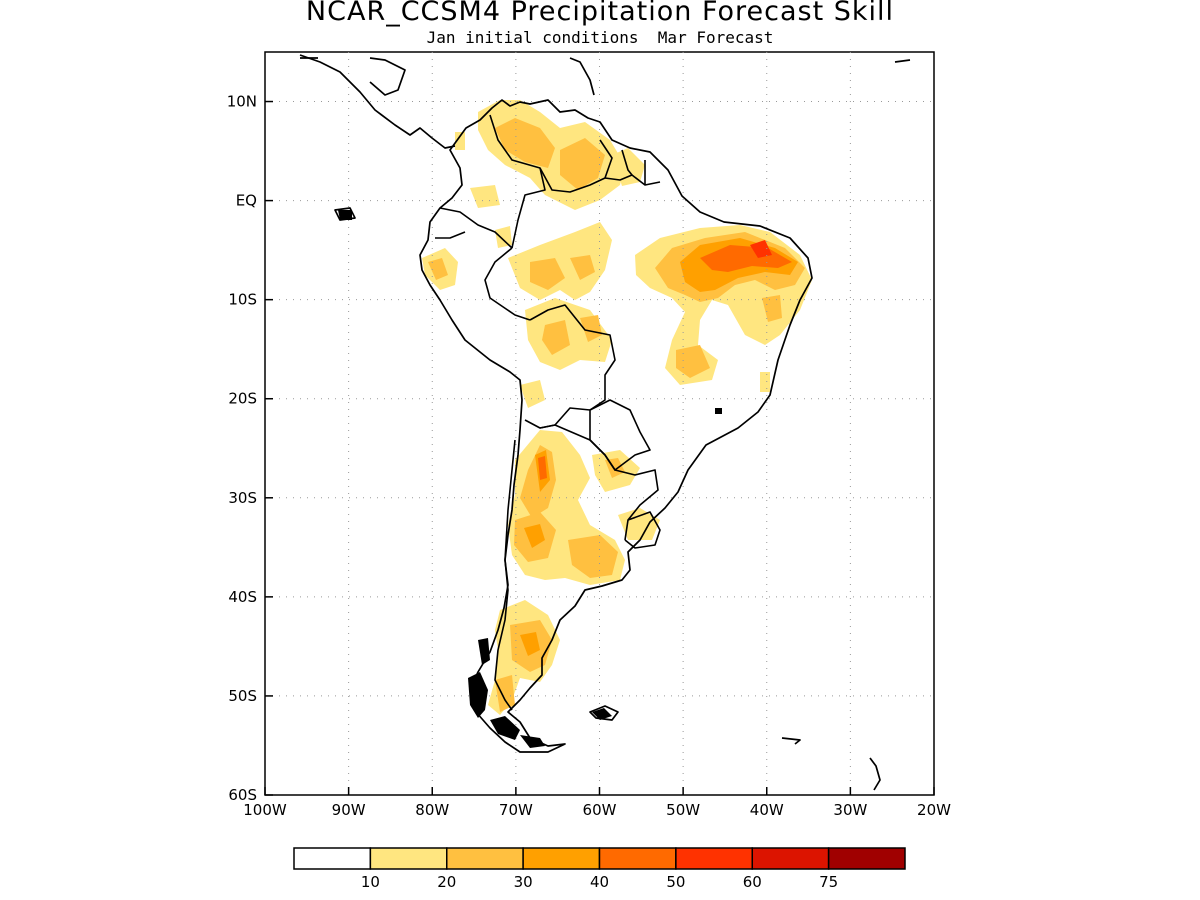 This screenshot has width=1200, height=900. Describe the element at coordinates (675, 882) in the screenshot. I see `colorbar-label: 50` at that location.